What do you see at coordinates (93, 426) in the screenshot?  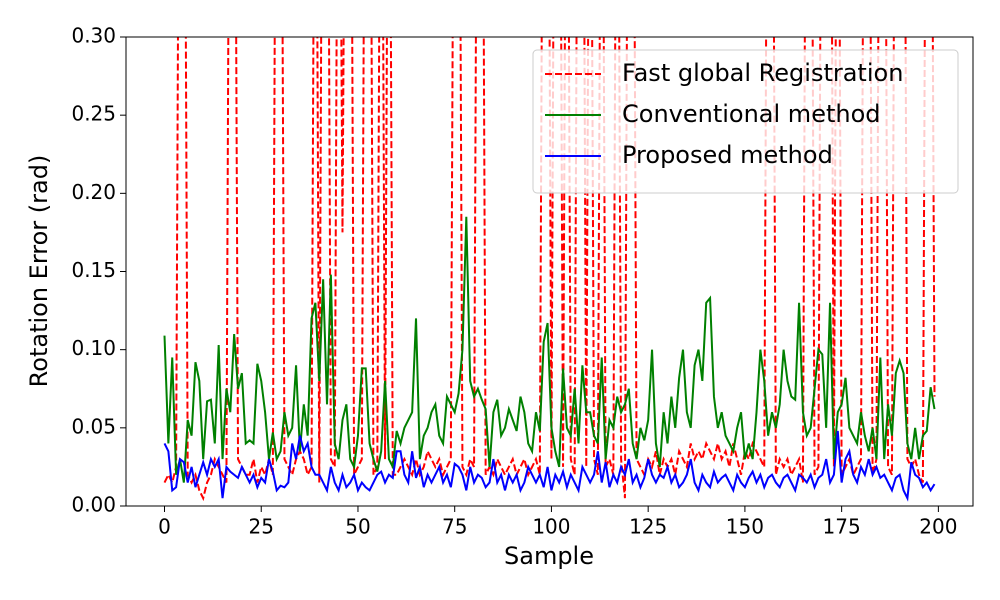 I see `y-tick-label: 0.05` at bounding box center [93, 426].